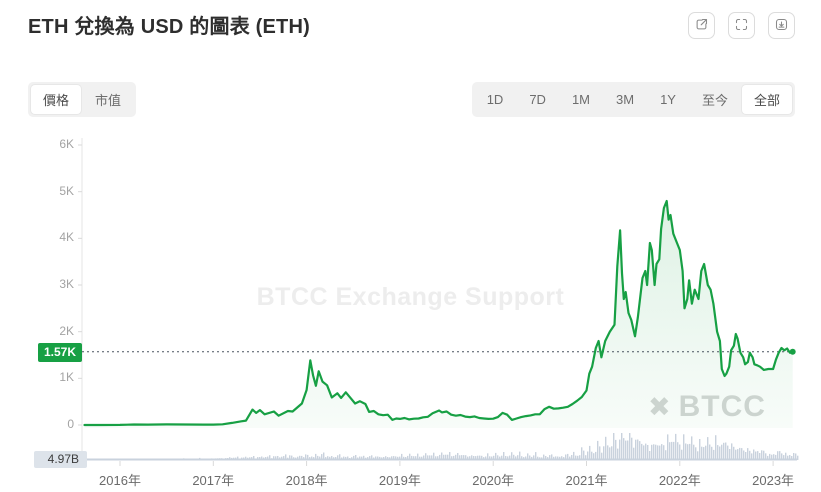 The width and height of the screenshot is (821, 492). Describe the element at coordinates (66, 284) in the screenshot. I see `y-axis-label: 3K` at that location.